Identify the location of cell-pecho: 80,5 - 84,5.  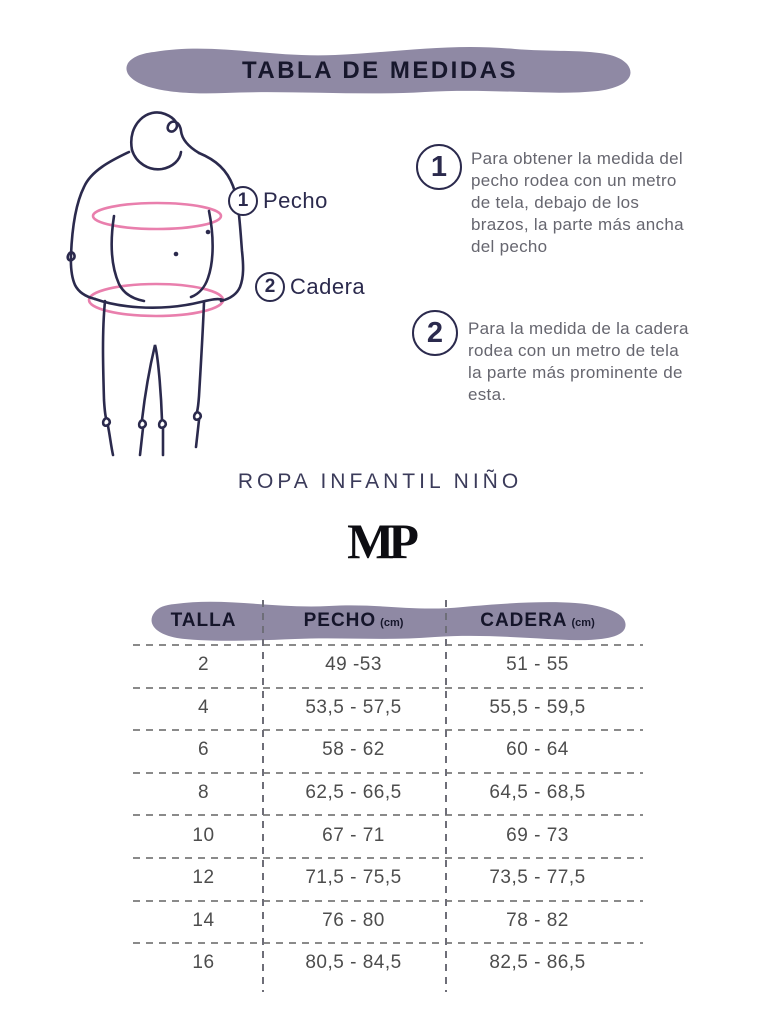
(353, 963).